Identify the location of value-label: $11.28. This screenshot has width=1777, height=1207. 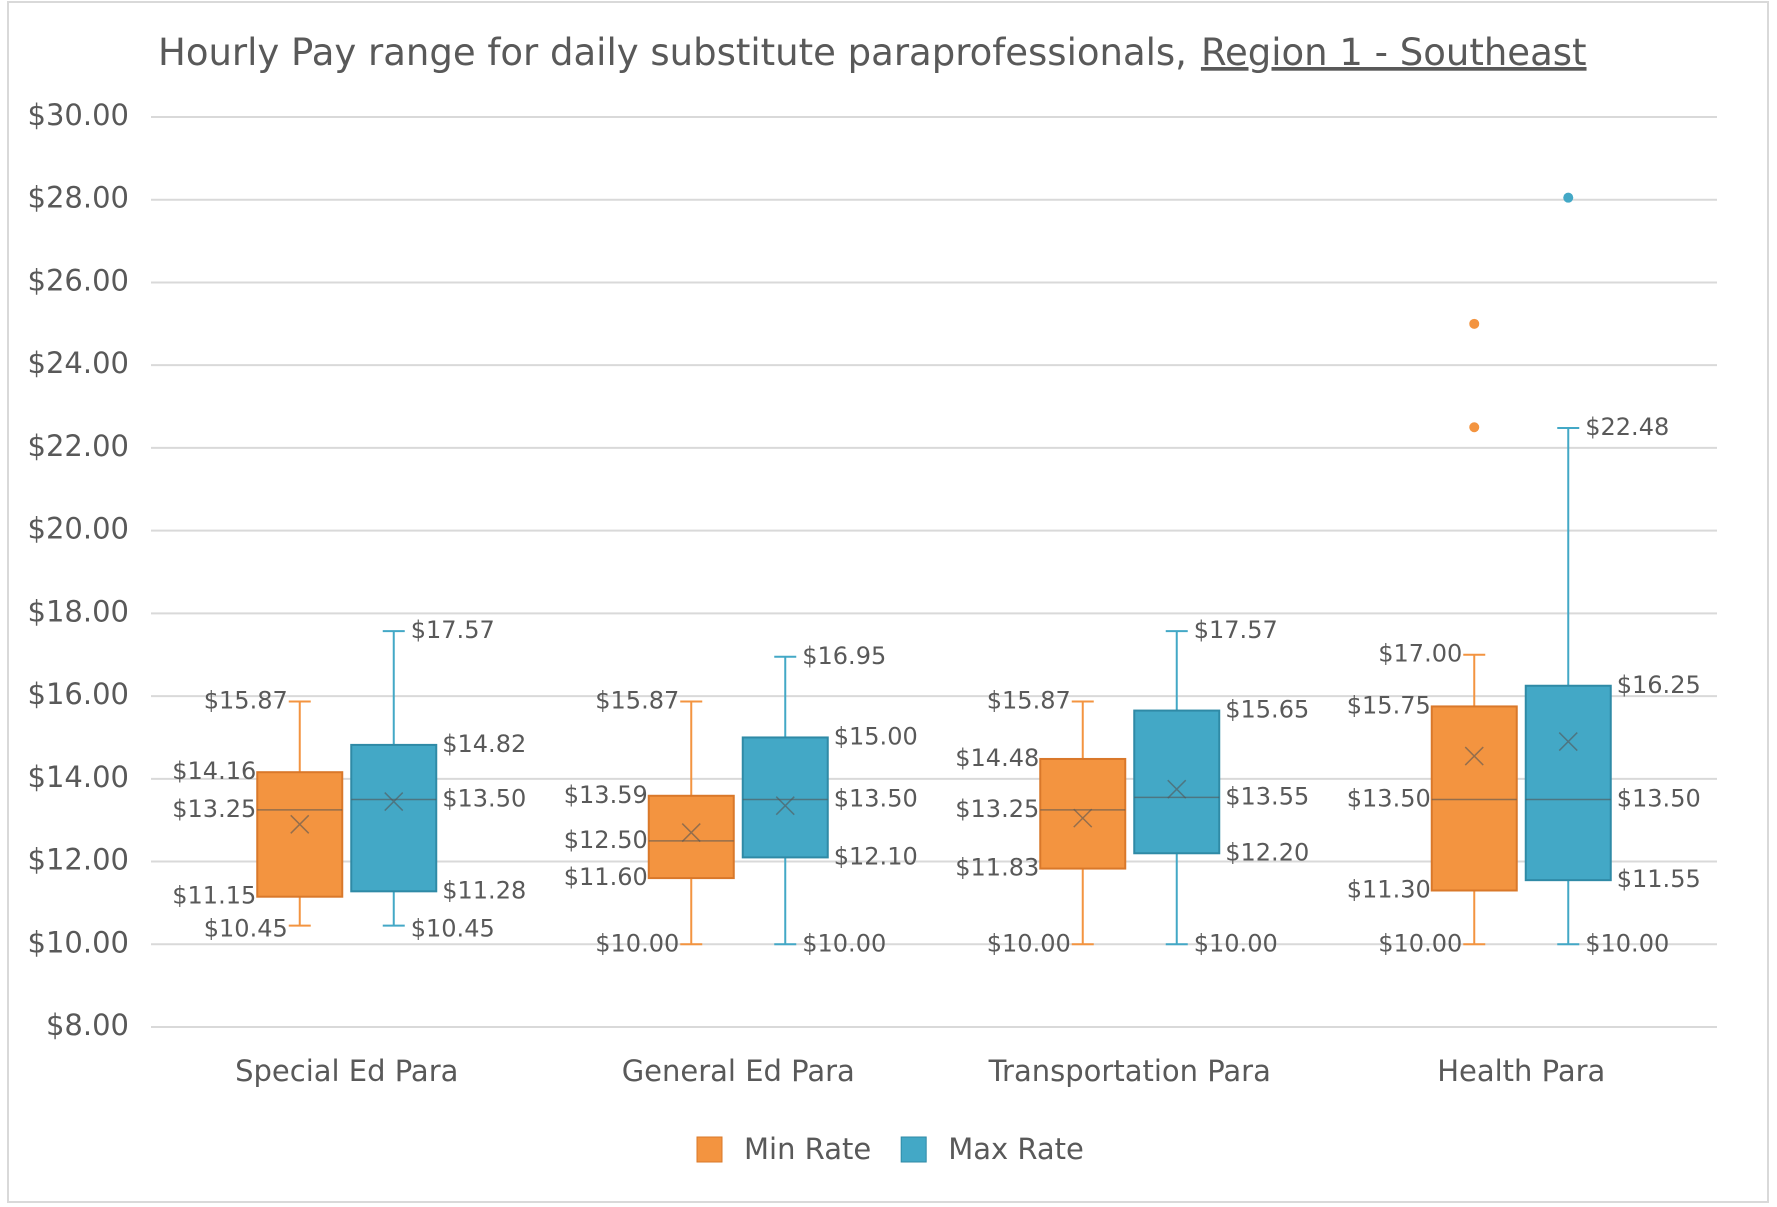
(484, 890).